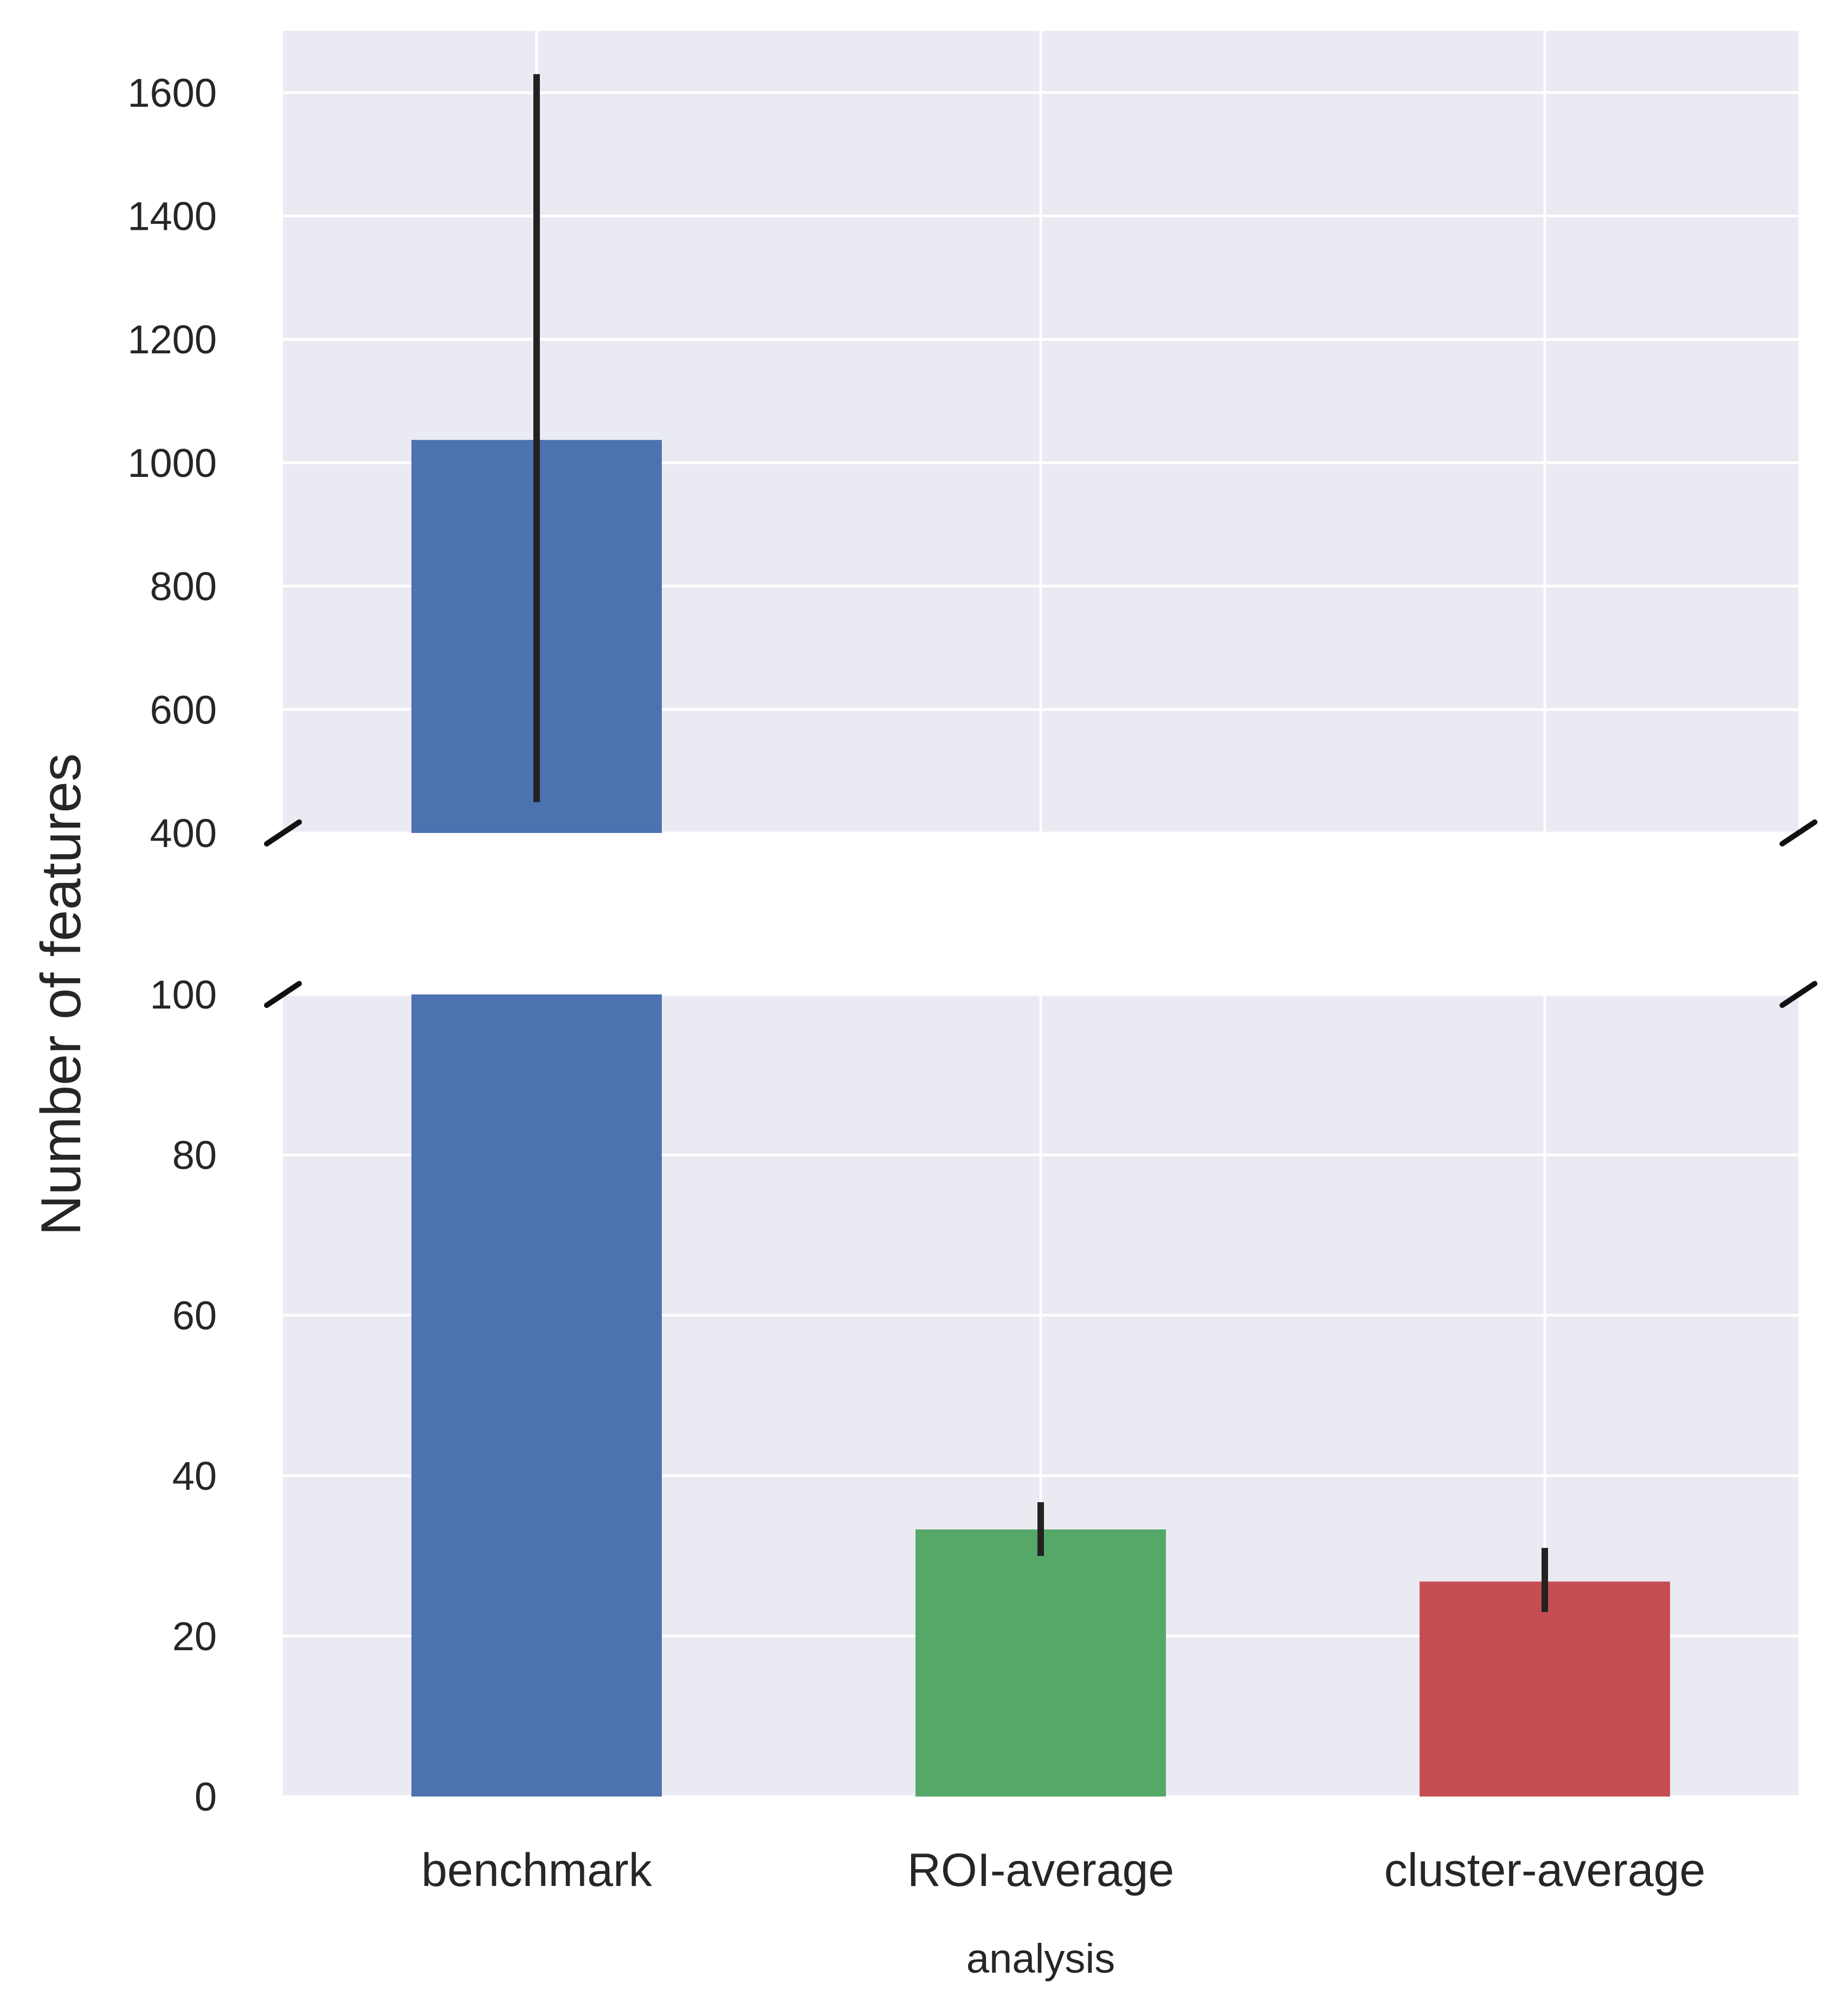 This screenshot has height=2016, width=1844. What do you see at coordinates (194, 1156) in the screenshot?
I see `lower-y-tick-label: 80` at bounding box center [194, 1156].